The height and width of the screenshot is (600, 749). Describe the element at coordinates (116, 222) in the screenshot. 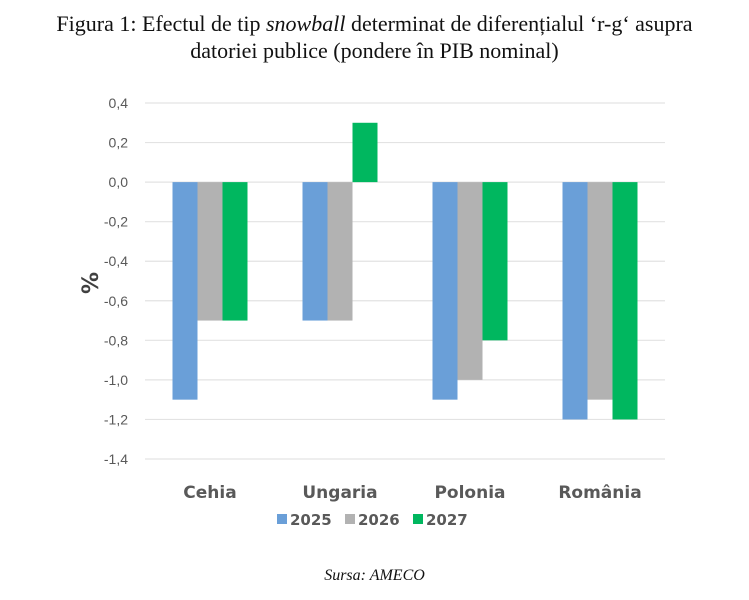

I see `y-tick-label: -0,2` at that location.